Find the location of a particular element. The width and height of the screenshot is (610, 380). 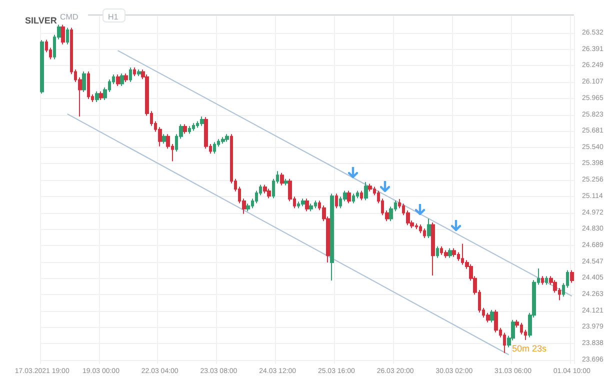

annotation: H1 is located at coordinates (113, 17).